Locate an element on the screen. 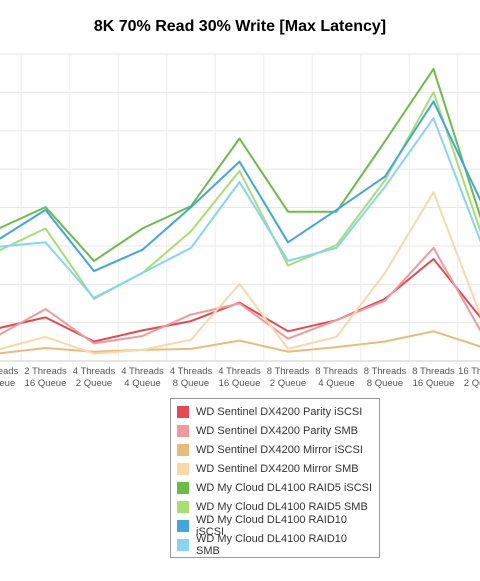 The width and height of the screenshot is (480, 581). legend-label: WD Sentinel DX4200 Parity iSCSI is located at coordinates (279, 411).